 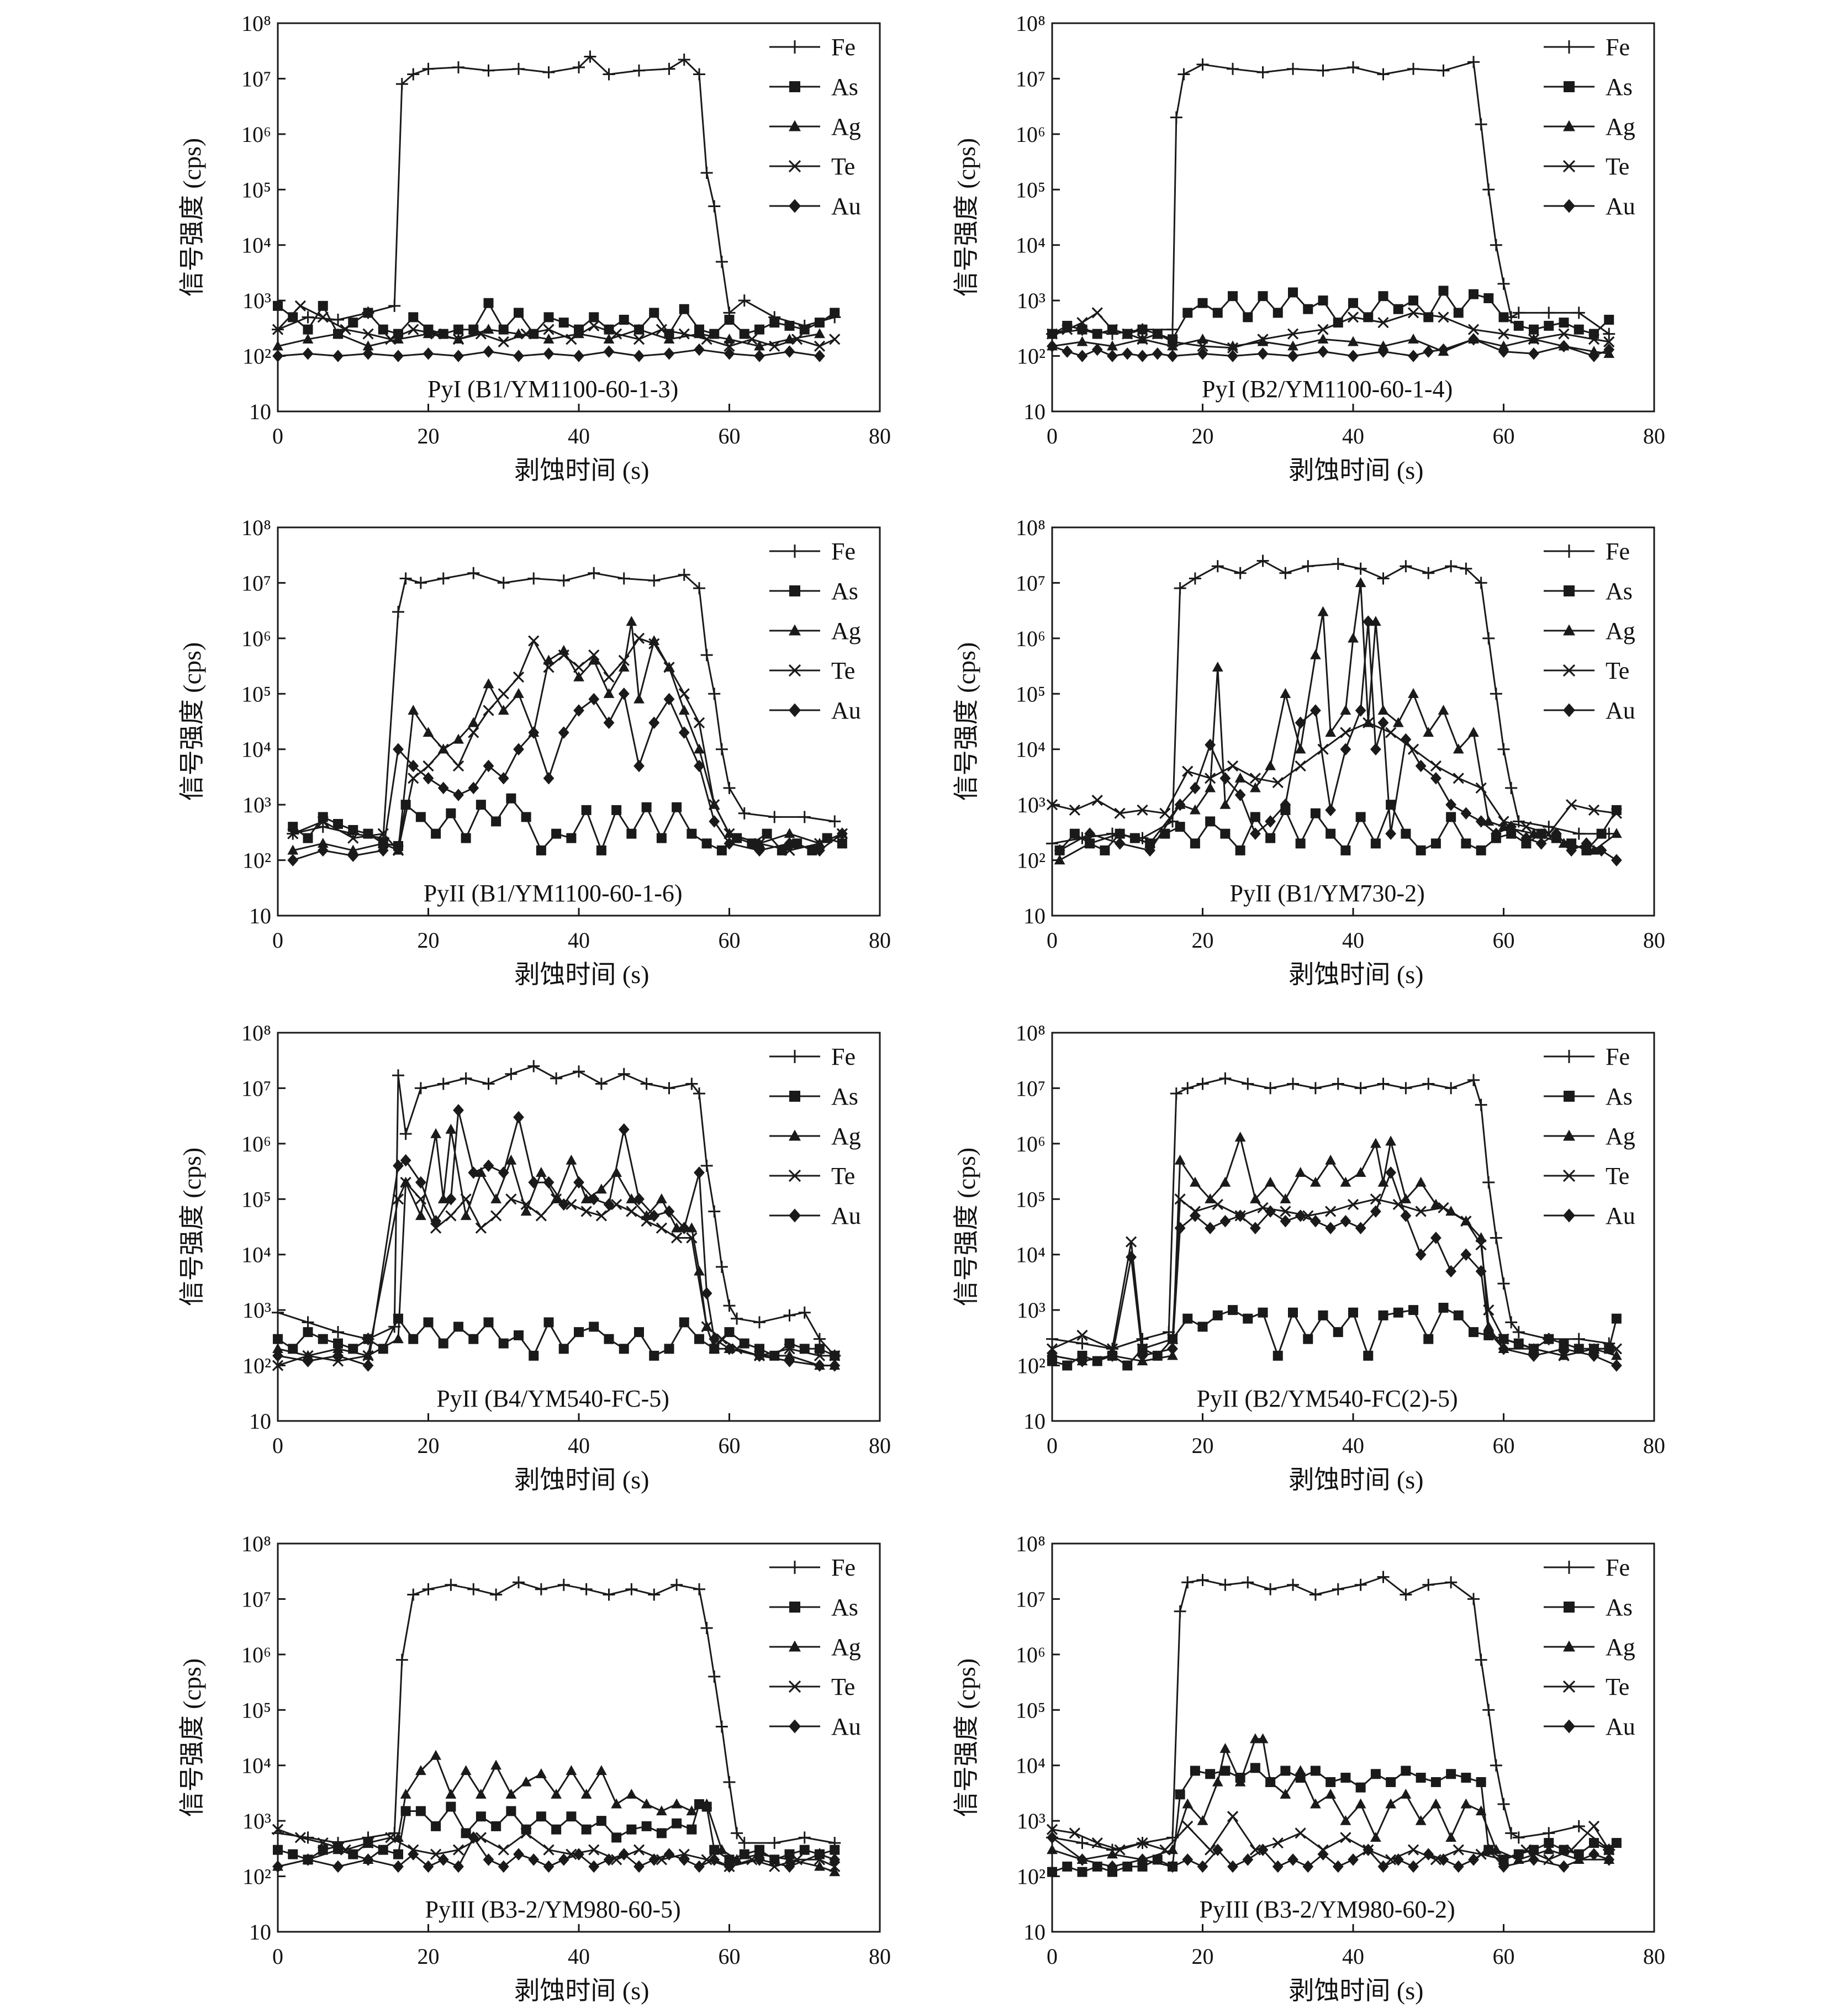 What do you see at coordinates (844, 1607) in the screenshot?
I see `legend-label-as: As` at bounding box center [844, 1607].